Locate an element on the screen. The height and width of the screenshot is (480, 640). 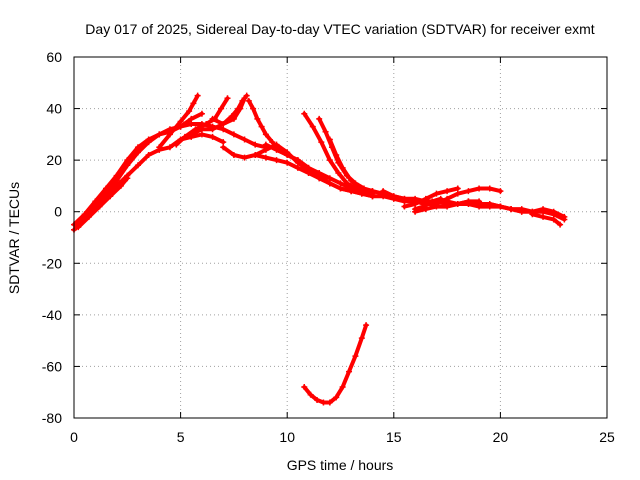
x-tick-labels: 0 5 10 15 20 25 is located at coordinates (342, 437).